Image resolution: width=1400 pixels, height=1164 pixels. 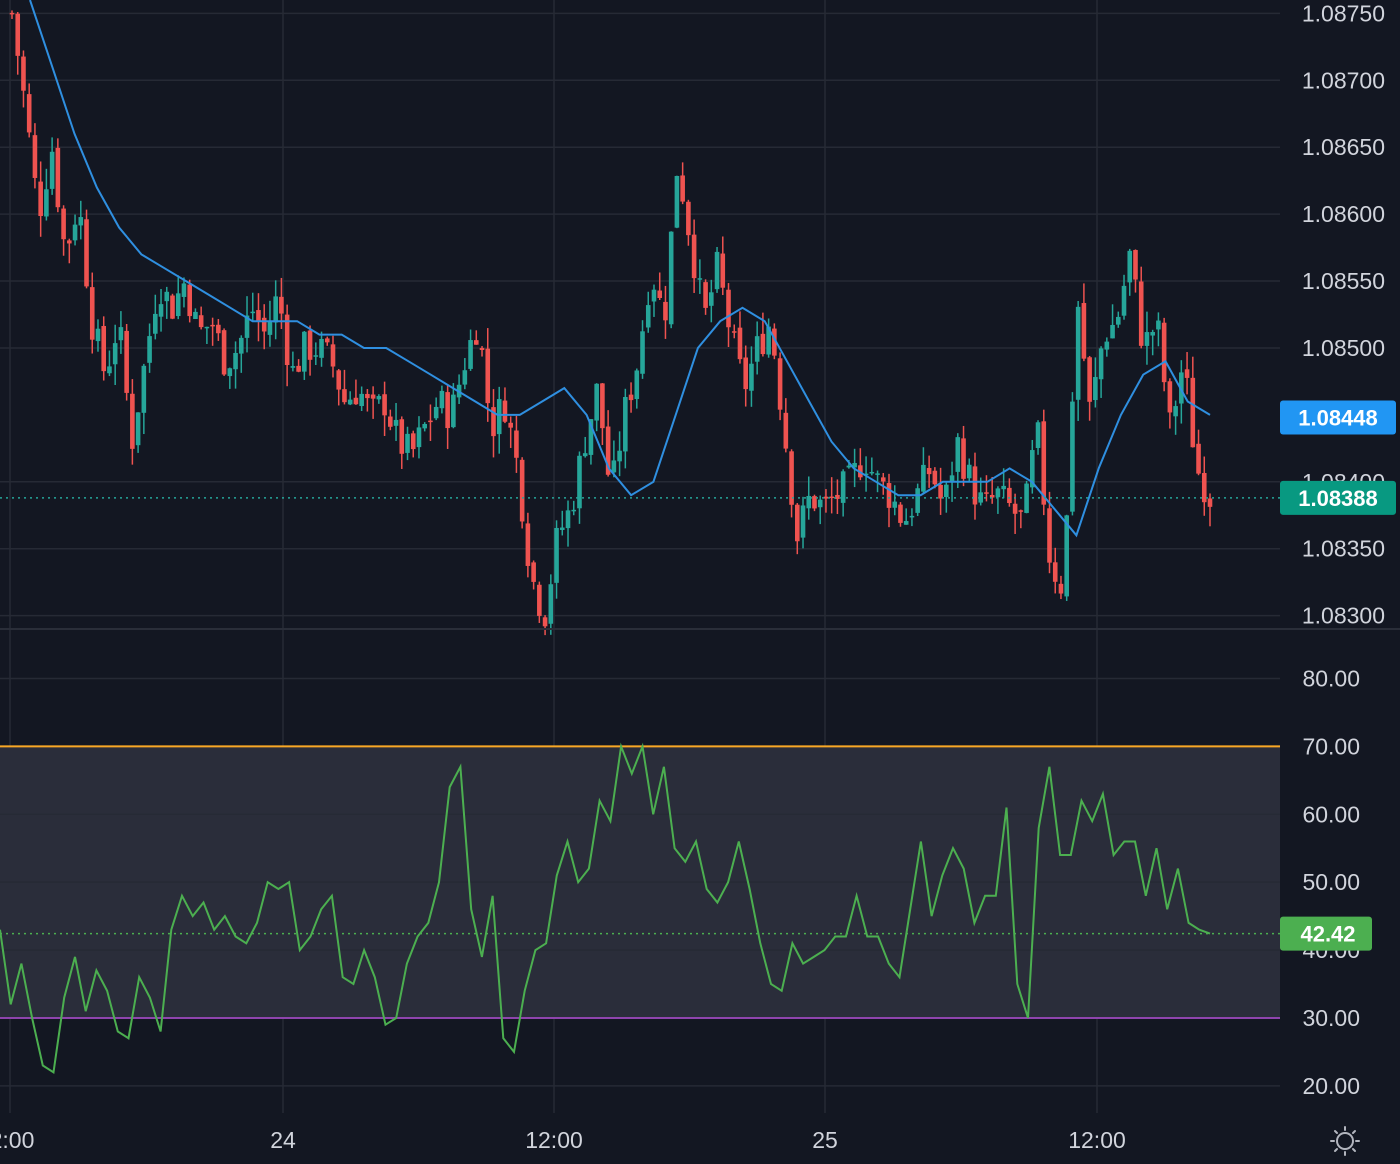 I want to click on time-axis: 2:00 24 12:00 25 12:00, so click(x=563, y=1140).